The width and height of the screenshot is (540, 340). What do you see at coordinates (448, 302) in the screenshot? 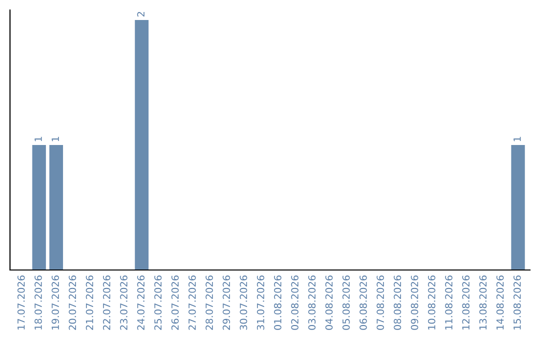
I see `x-tick-label: 11.08.2026` at bounding box center [448, 302].